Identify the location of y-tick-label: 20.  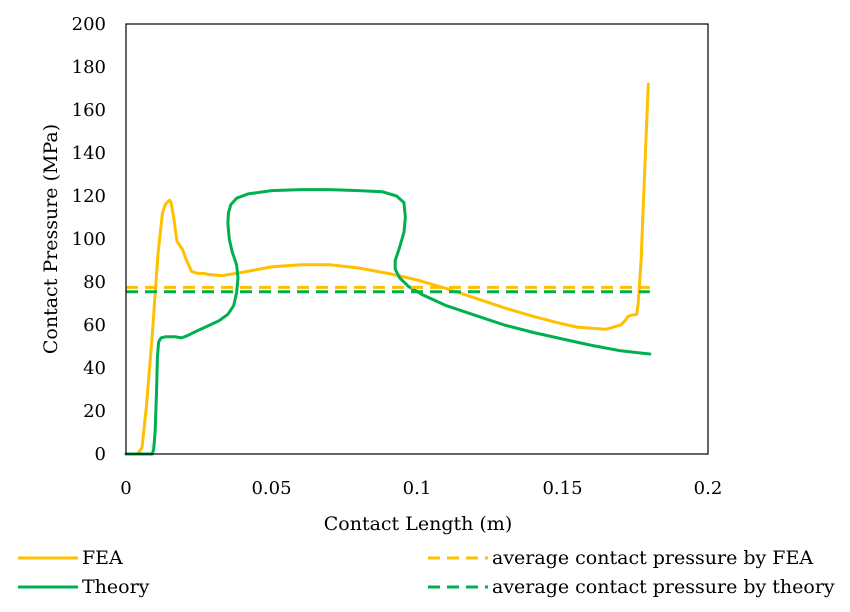
(94, 411).